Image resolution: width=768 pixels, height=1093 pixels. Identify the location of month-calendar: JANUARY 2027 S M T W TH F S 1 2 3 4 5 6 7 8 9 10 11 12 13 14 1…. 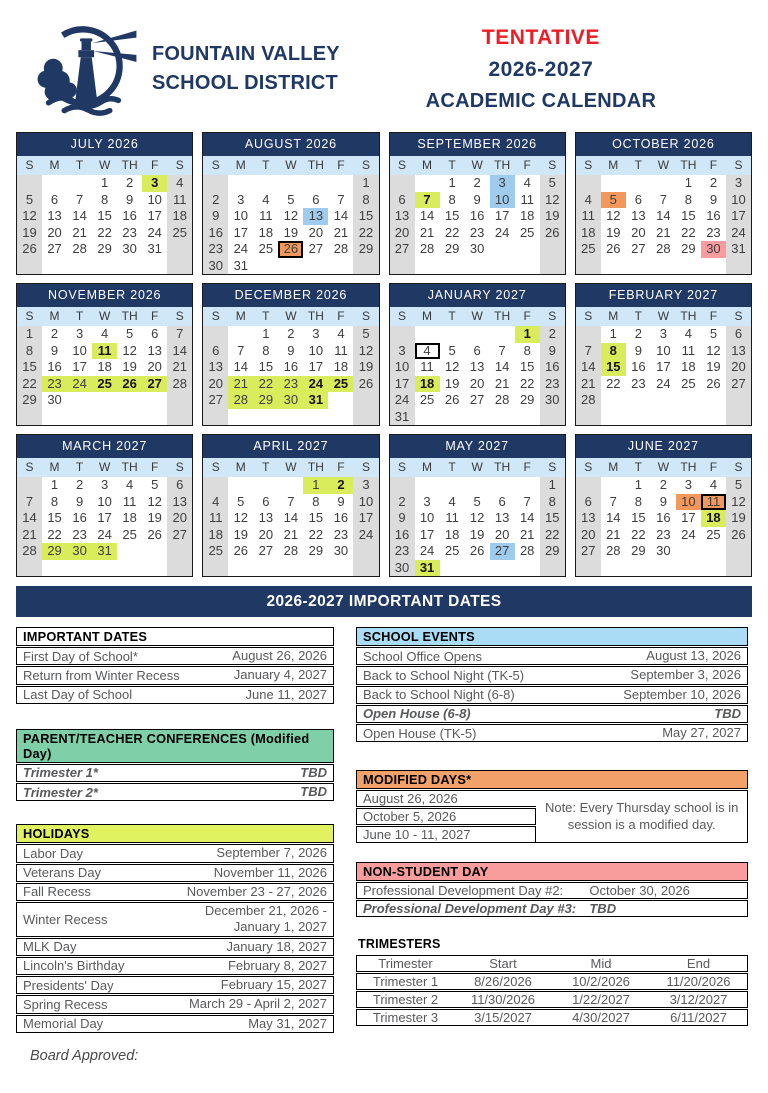
(477, 354).